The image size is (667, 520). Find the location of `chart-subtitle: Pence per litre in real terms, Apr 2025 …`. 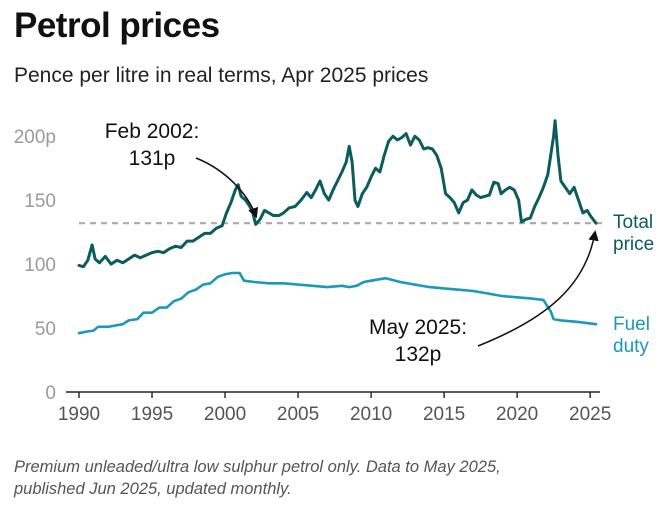

chart-subtitle: Pence per litre in real terms, Apr 2025 … is located at coordinates (221, 75).